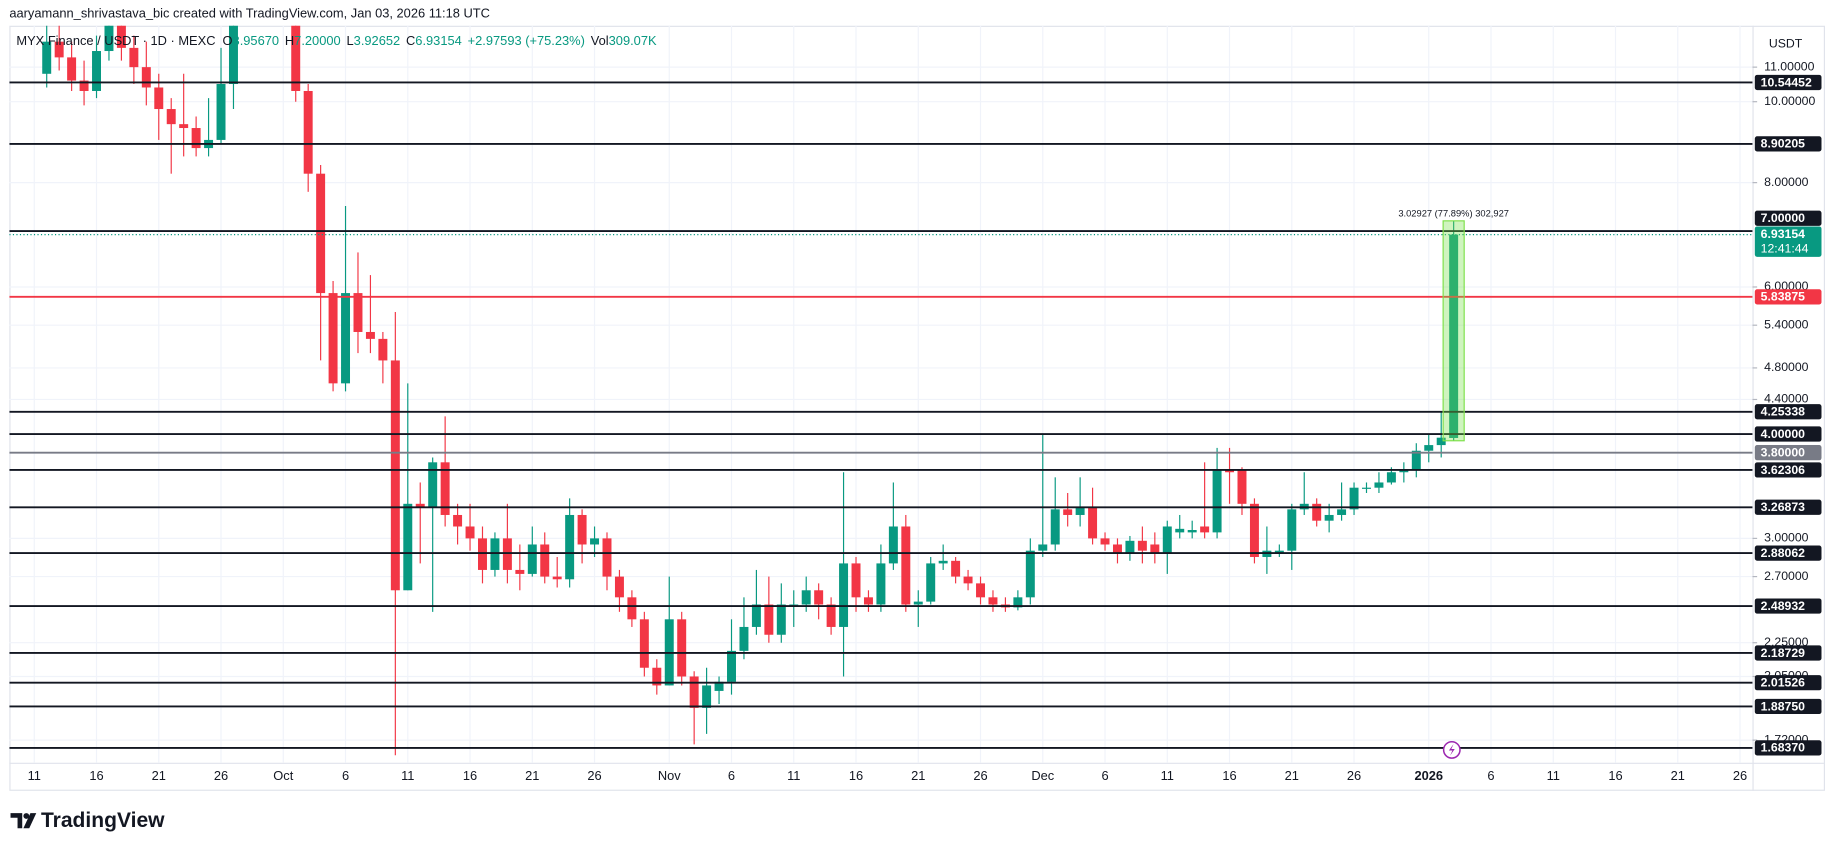 Image resolution: width=1825 pixels, height=847 pixels. Describe the element at coordinates (1786, 182) in the screenshot. I see `y-tick-label: 8.00000` at that location.